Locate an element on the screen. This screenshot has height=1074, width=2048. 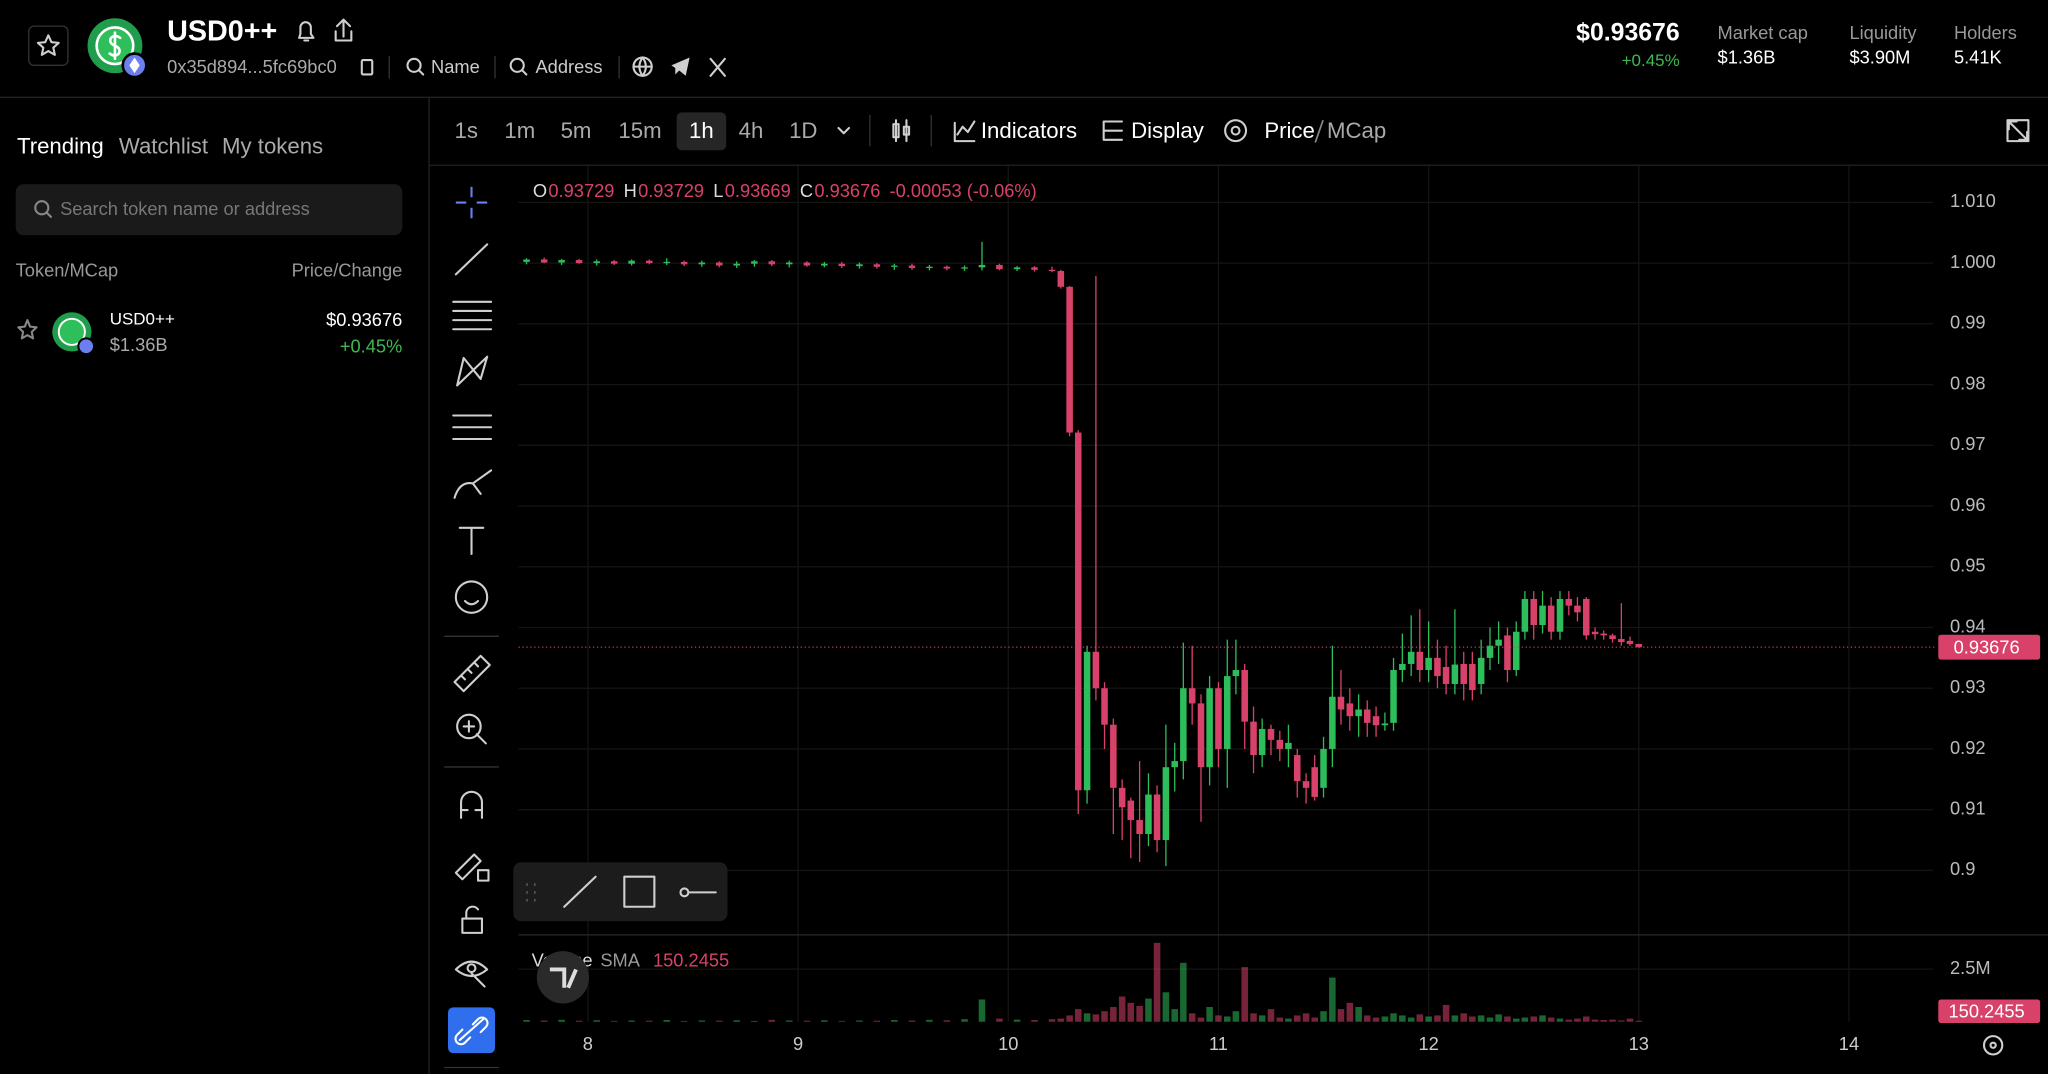
interval: 5m is located at coordinates (576, 130).